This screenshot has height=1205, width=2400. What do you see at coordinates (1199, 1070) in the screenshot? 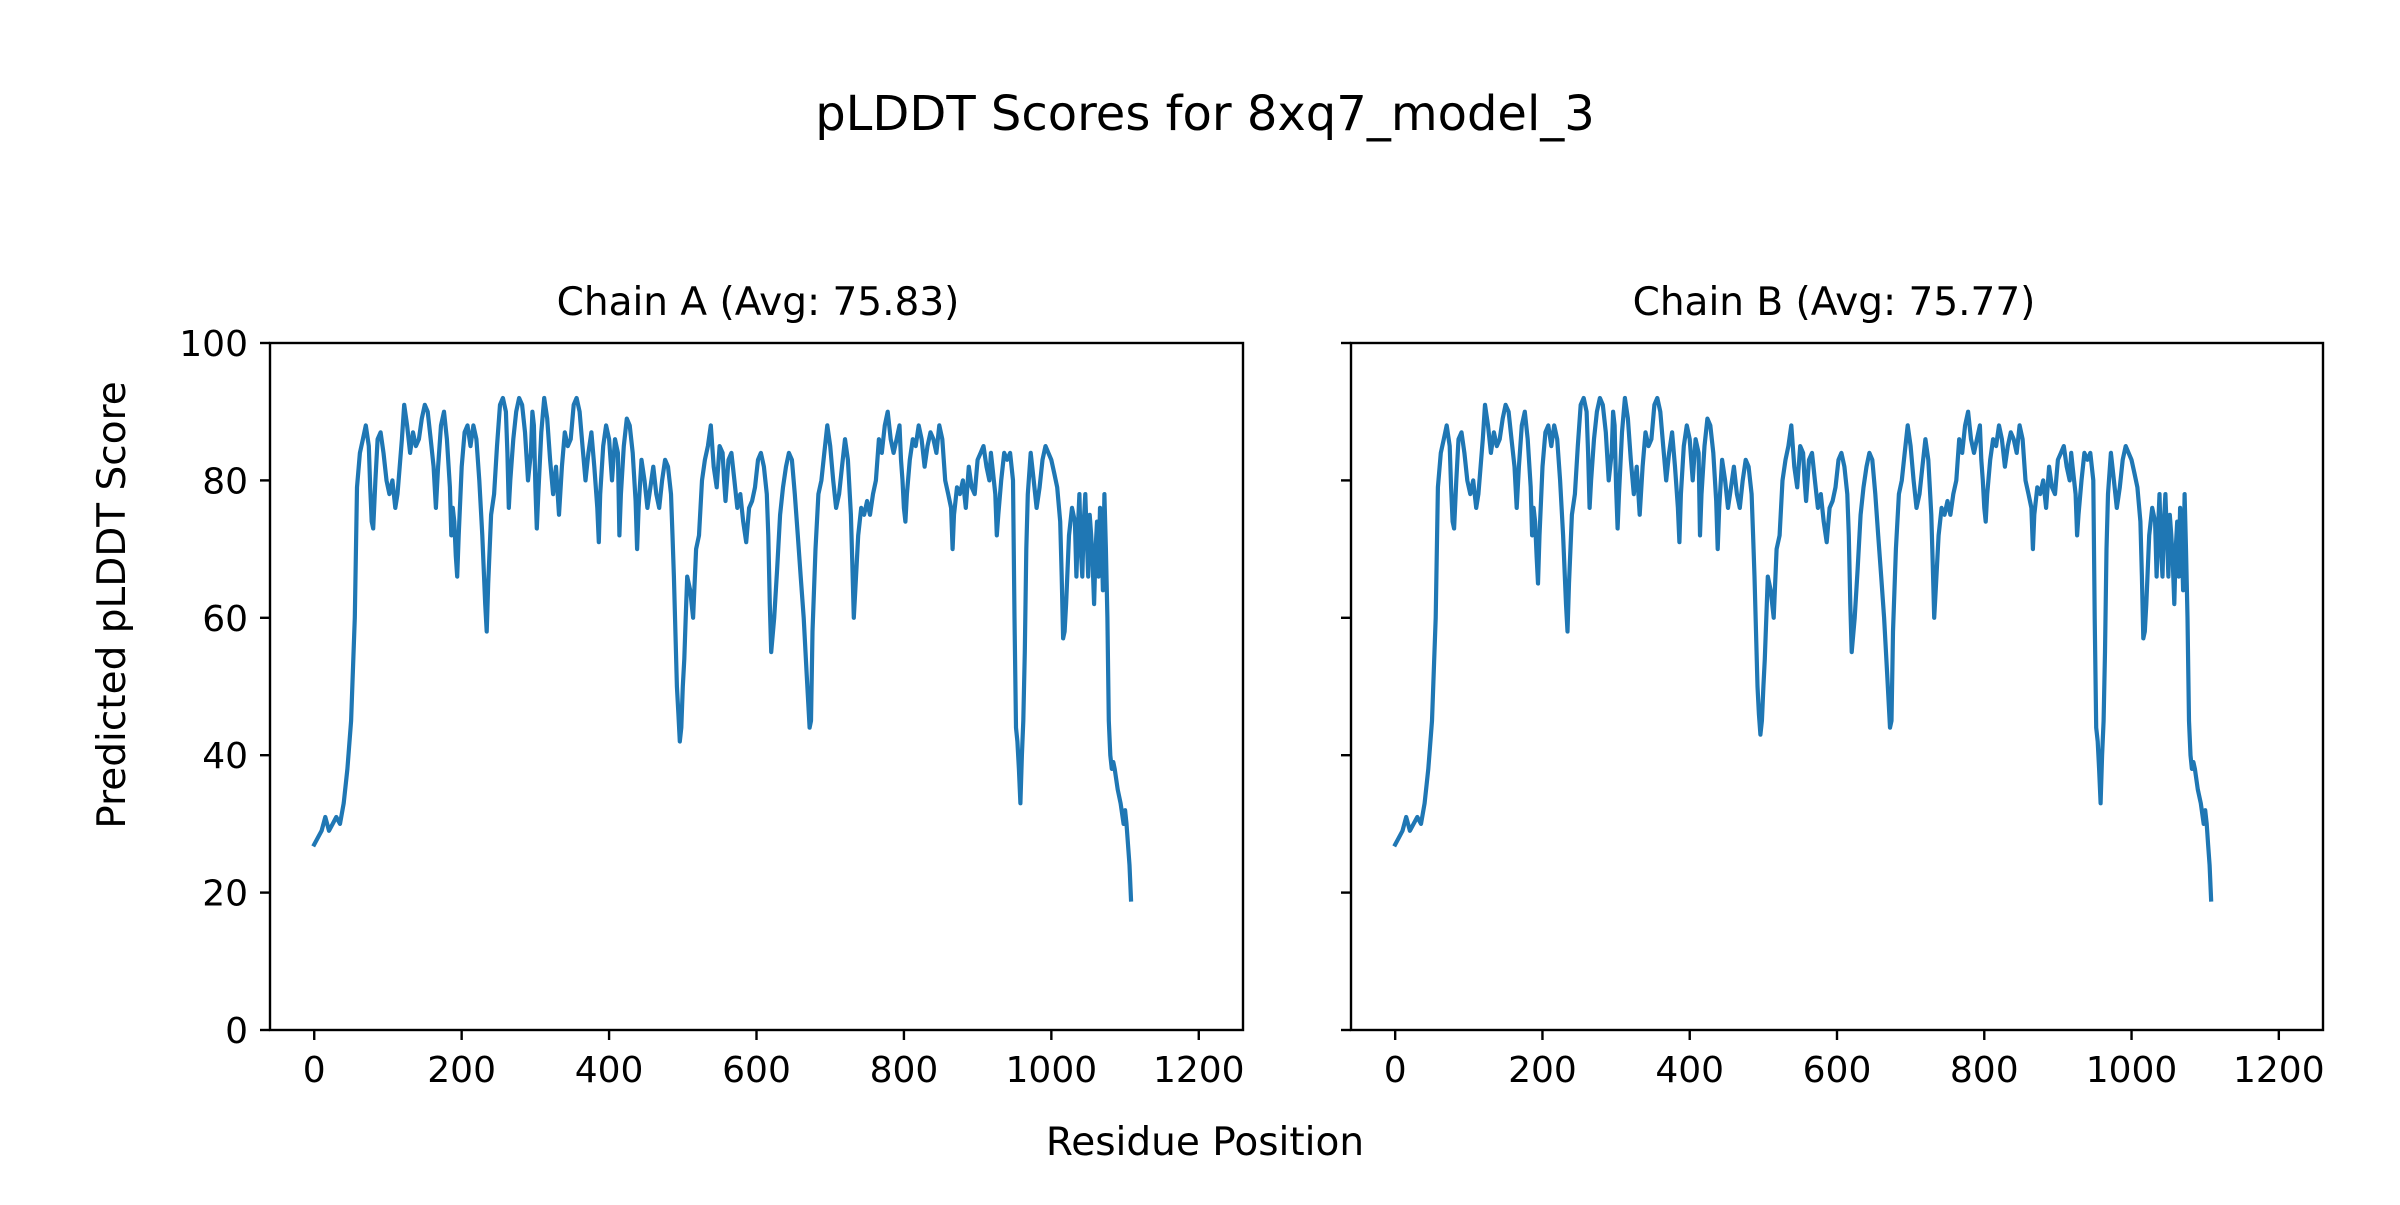
I see `x-tick-label-chain-a-1200: 1200` at bounding box center [1199, 1070].